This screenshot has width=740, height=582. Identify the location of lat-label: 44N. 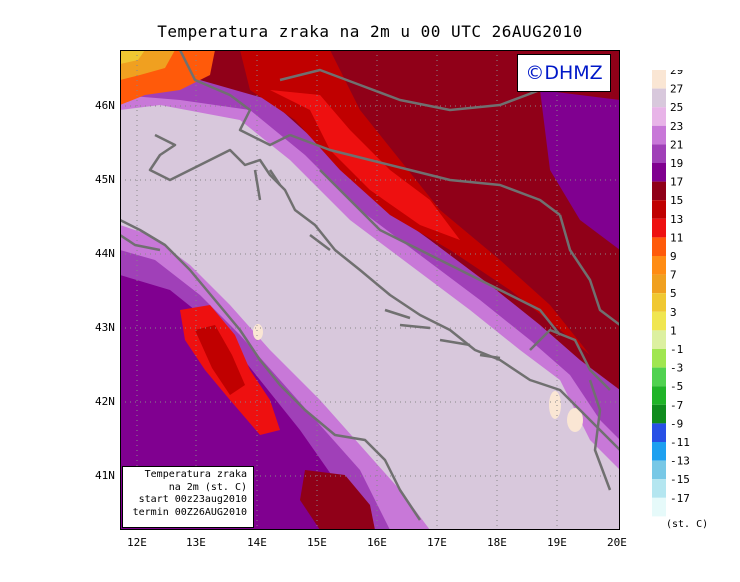
(105, 253).